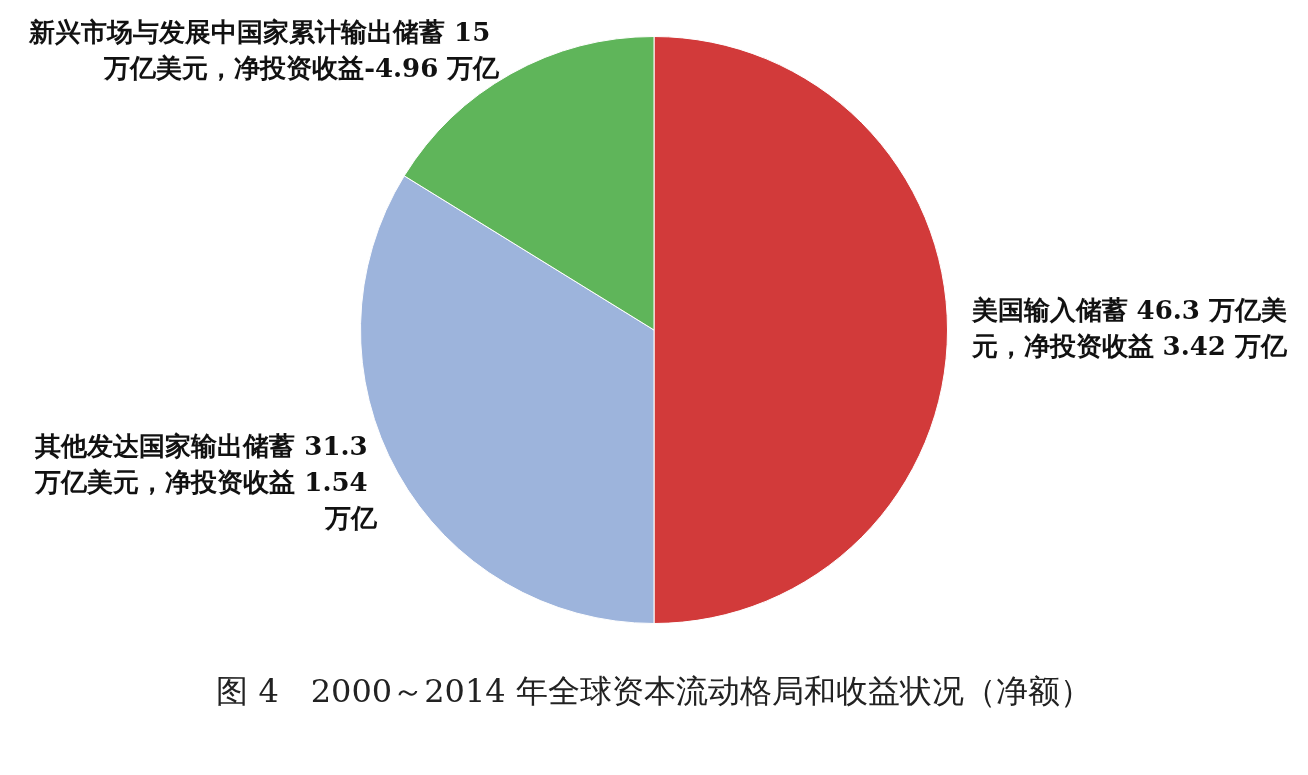 The width and height of the screenshot is (1308, 775). I want to click on slice-label: 美国输入储蓄 46.3 万亿美元，净投资收益 3.42 万亿, so click(1129, 327).